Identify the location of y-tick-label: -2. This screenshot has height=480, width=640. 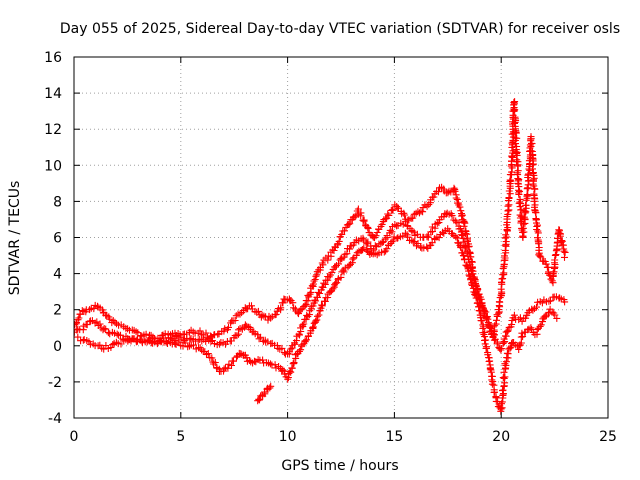
(55, 383).